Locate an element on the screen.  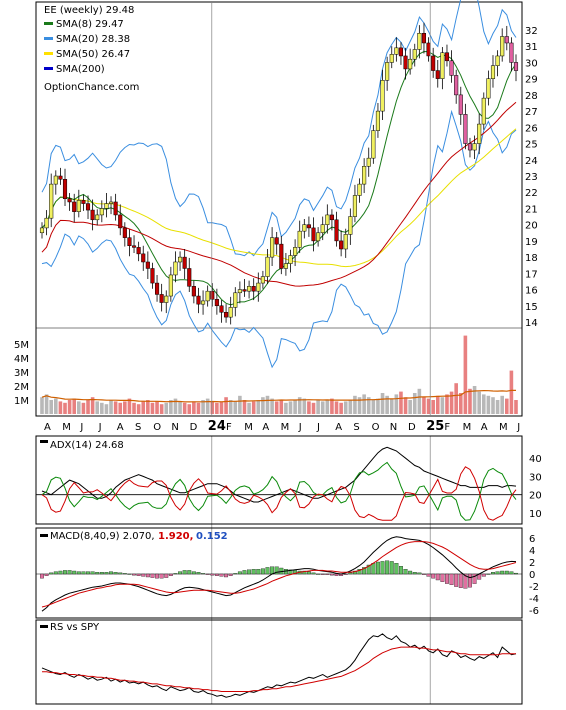
volume-layer is located at coordinates (279, 374).